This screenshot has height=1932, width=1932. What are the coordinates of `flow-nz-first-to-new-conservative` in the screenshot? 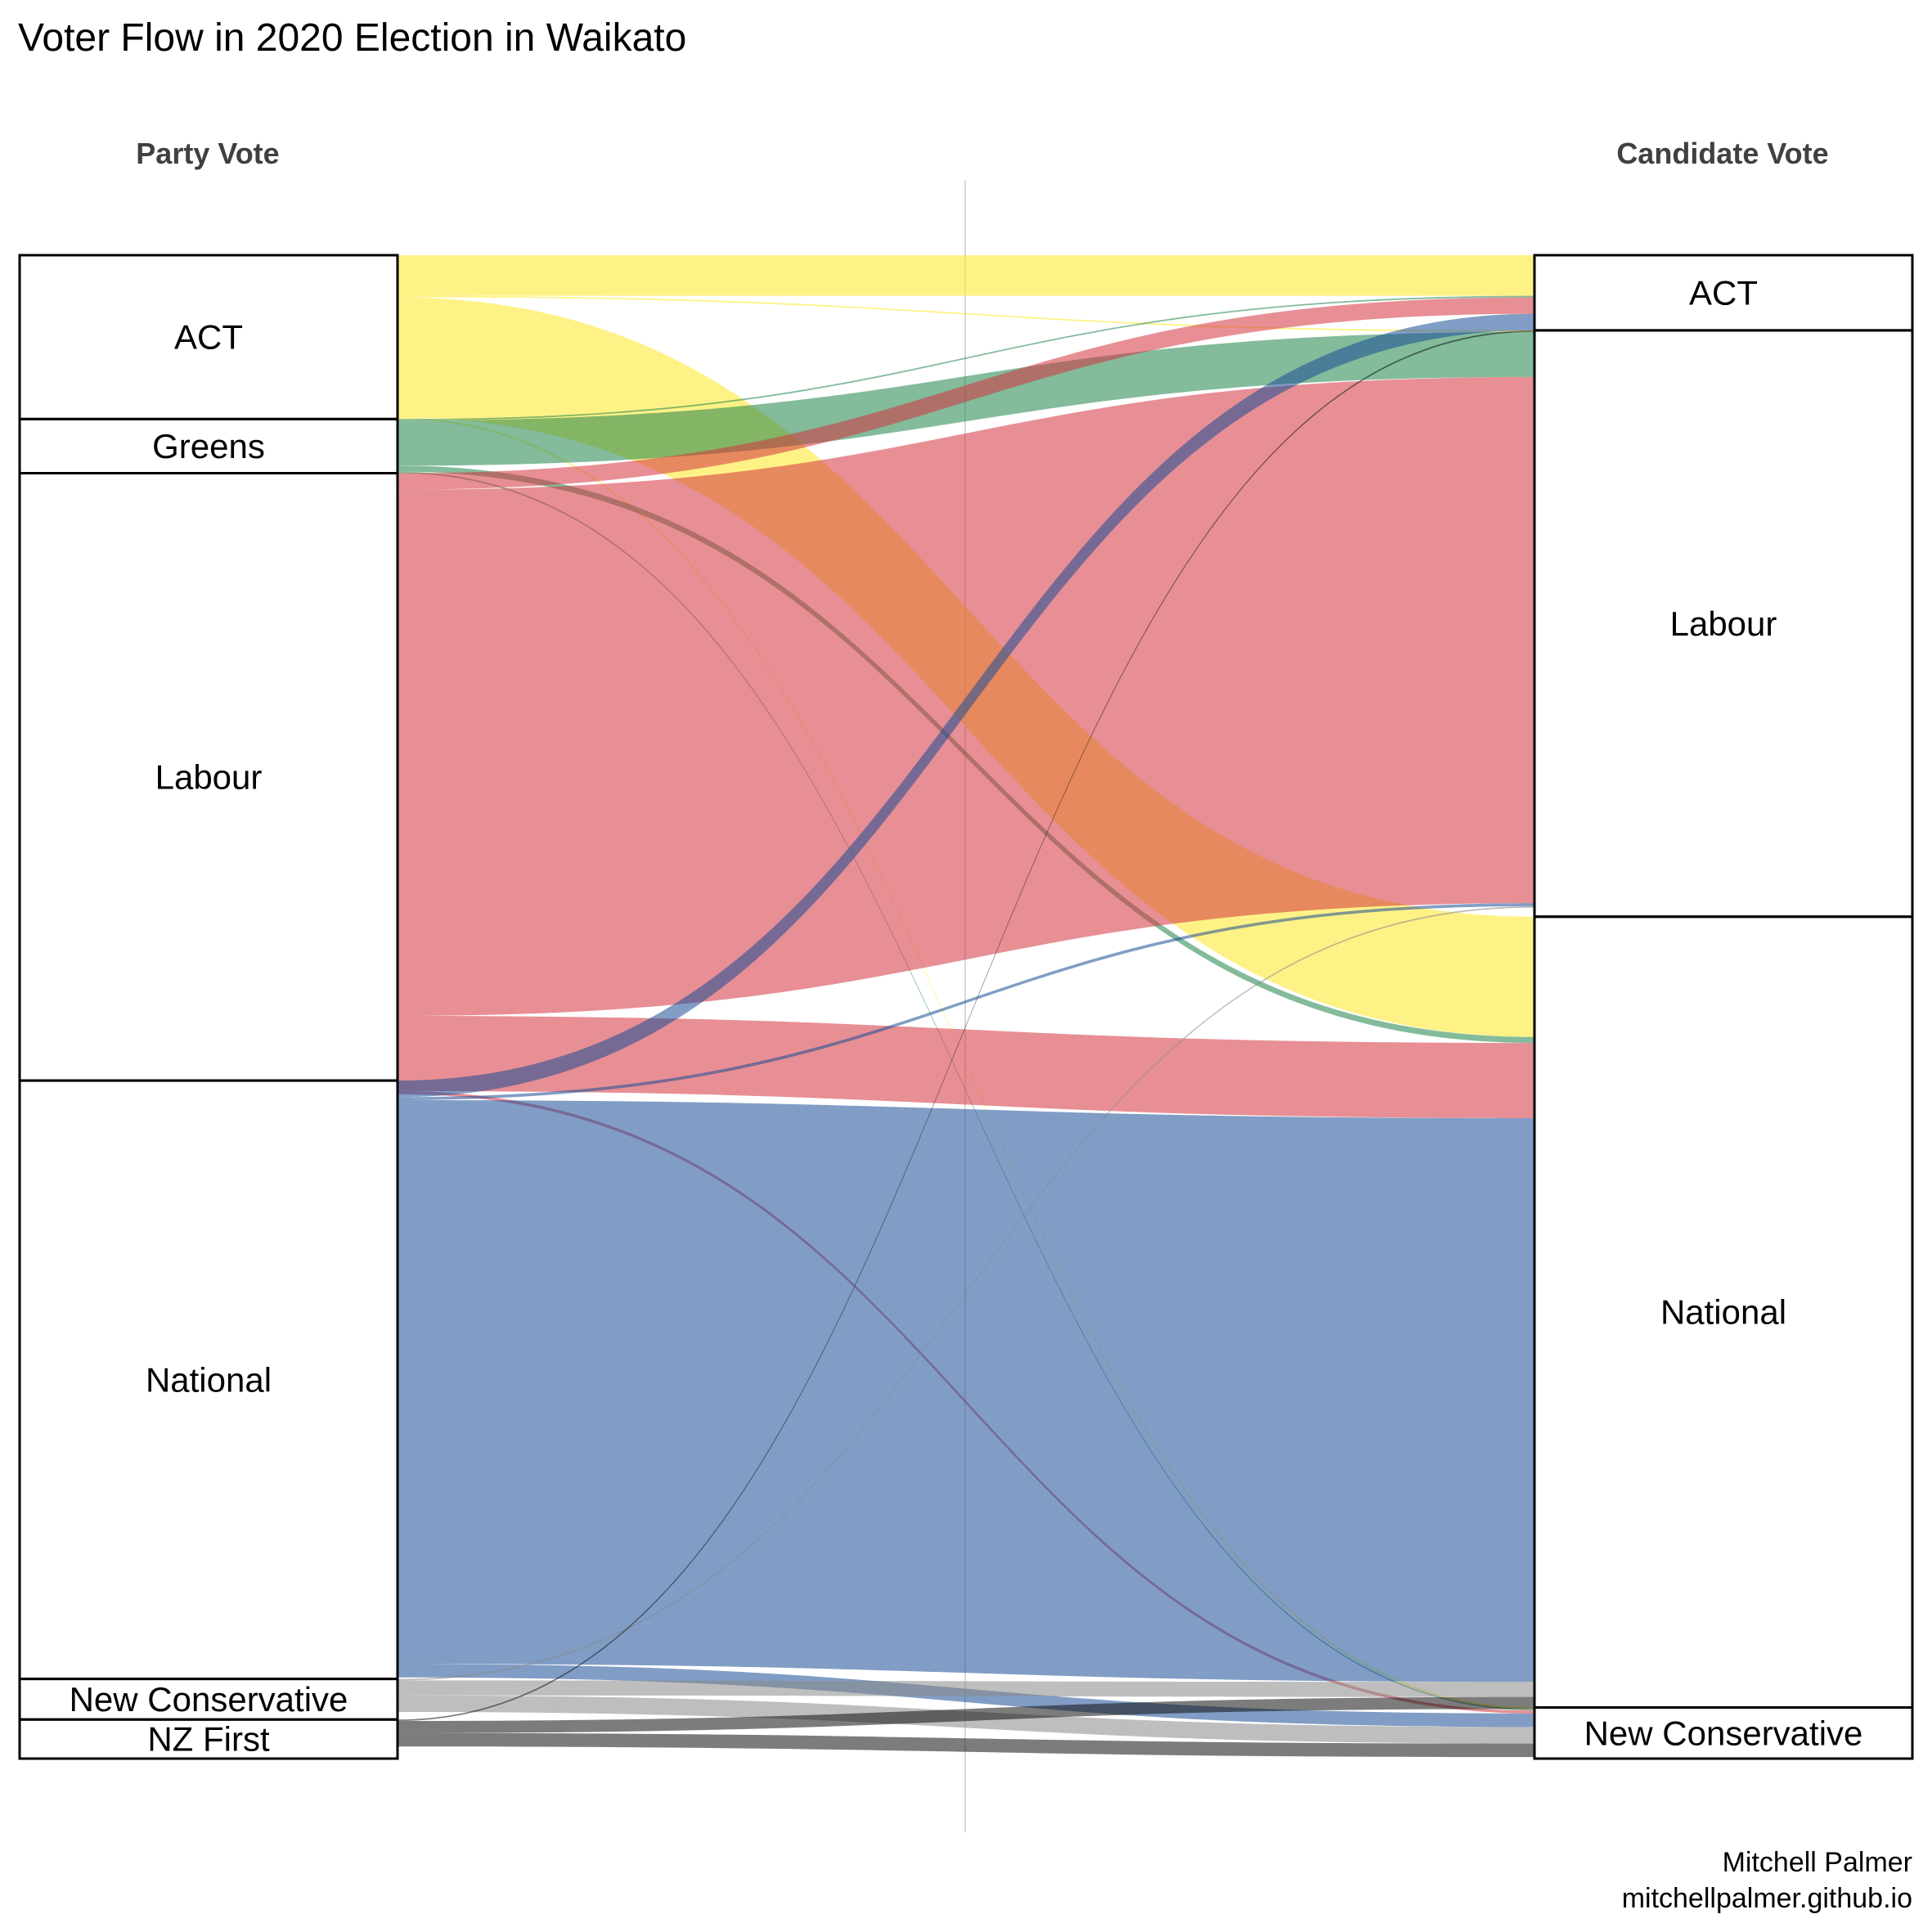 It's located at (966, 1745).